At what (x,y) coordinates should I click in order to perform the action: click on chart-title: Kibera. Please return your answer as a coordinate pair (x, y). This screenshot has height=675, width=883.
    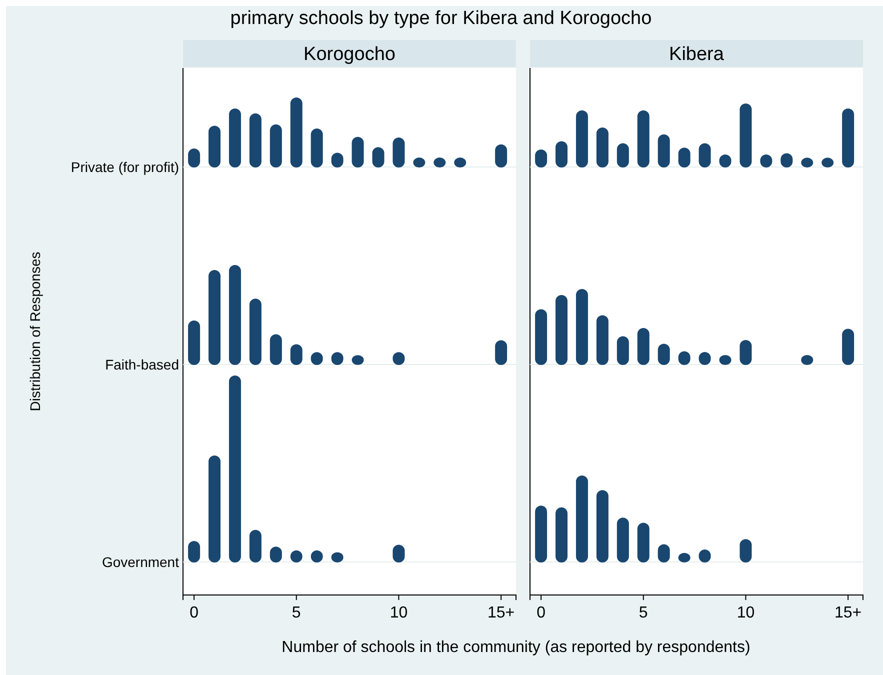
    Looking at the image, I should click on (696, 54).